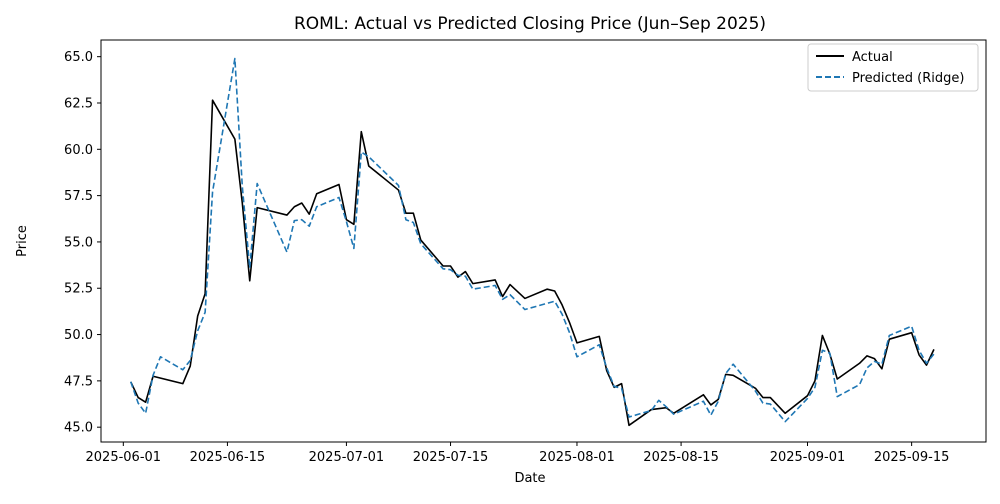 The width and height of the screenshot is (1000, 504). I want to click on legend-label-predicted: Predicted (Ridge), so click(908, 78).